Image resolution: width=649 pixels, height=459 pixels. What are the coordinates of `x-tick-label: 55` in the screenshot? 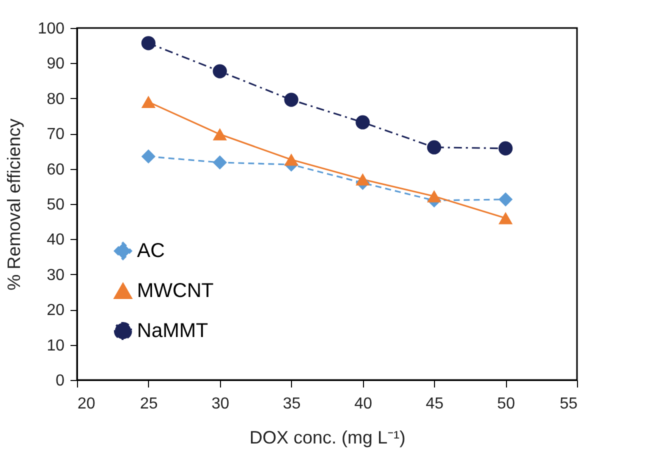 It's located at (569, 404).